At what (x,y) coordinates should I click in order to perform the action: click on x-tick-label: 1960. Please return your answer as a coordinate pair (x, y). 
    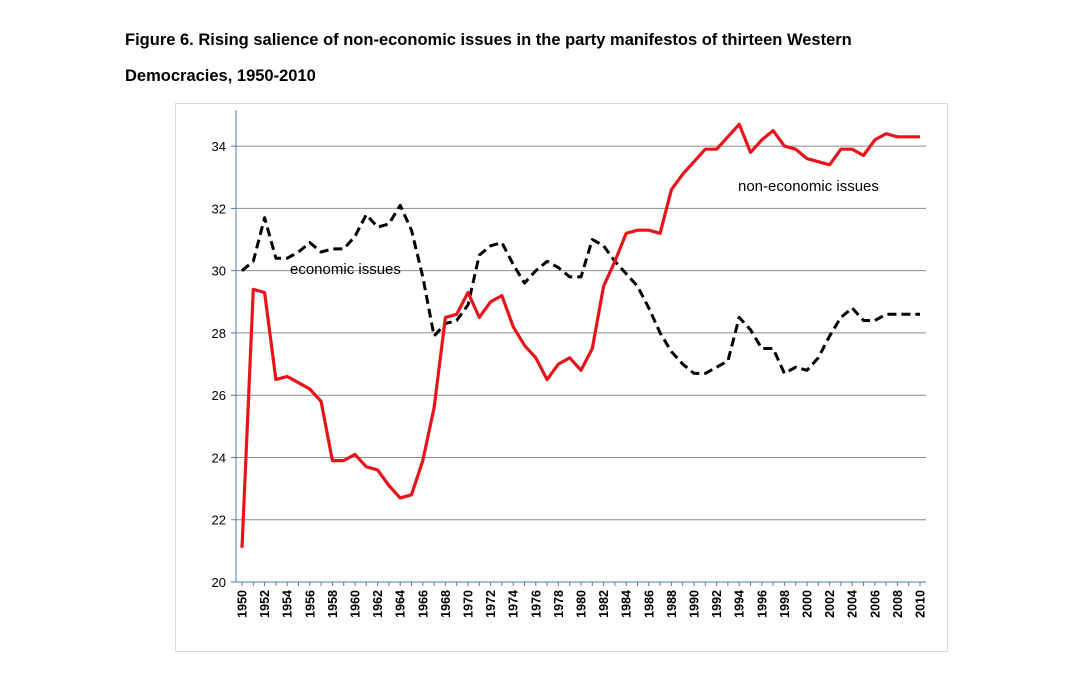
    Looking at the image, I should click on (356, 604).